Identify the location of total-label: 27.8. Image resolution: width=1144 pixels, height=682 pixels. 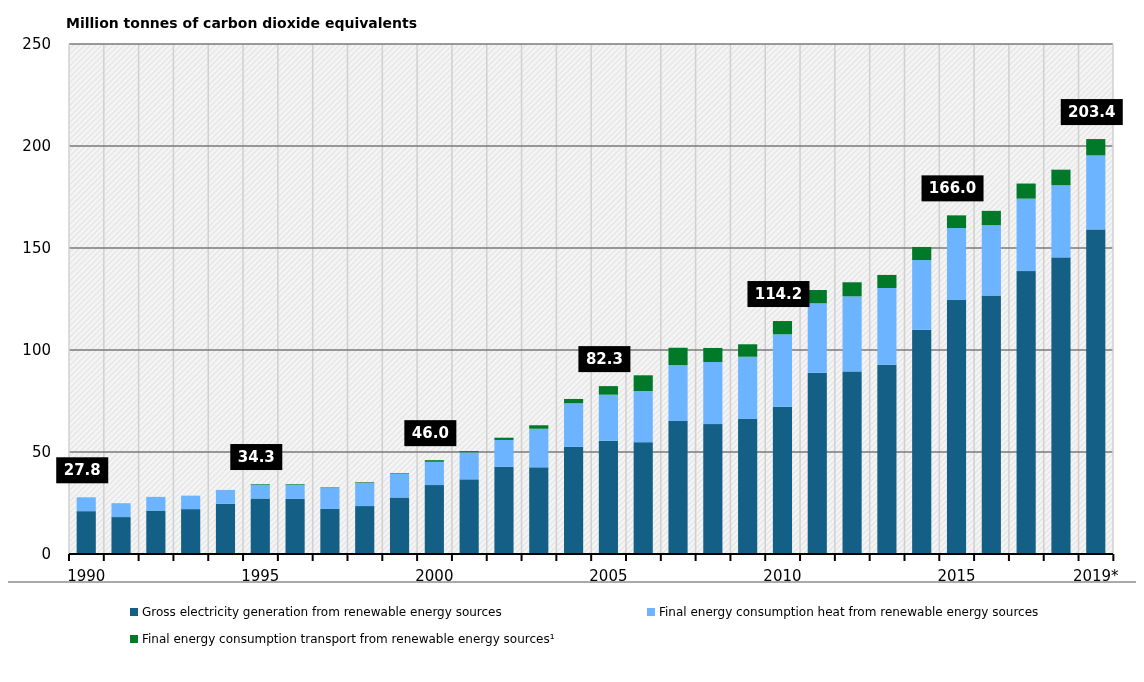
(82, 470).